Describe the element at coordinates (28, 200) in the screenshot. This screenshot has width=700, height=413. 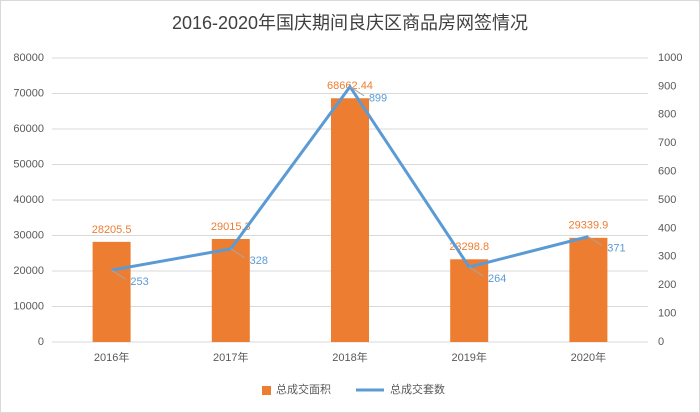
I see `y-tick-label: 40000` at that location.